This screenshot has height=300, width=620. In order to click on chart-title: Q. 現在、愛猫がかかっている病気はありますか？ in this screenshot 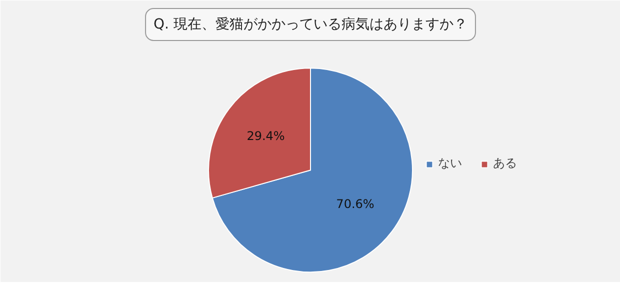, I will do `click(311, 24)`.